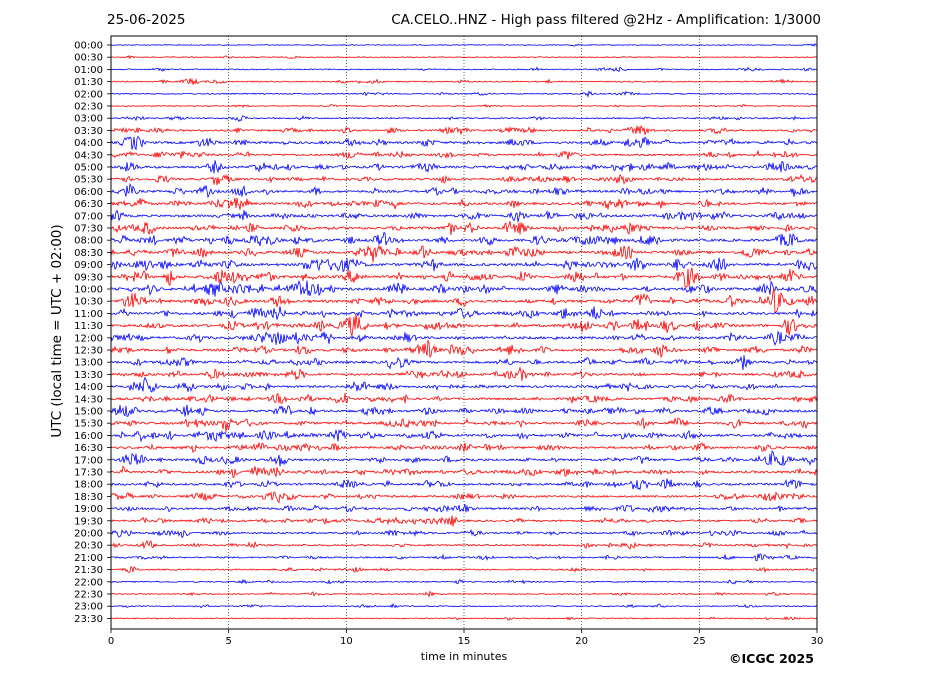 The height and width of the screenshot is (696, 927). Describe the element at coordinates (88, 180) in the screenshot. I see `y-tick-label: 05:30` at that location.